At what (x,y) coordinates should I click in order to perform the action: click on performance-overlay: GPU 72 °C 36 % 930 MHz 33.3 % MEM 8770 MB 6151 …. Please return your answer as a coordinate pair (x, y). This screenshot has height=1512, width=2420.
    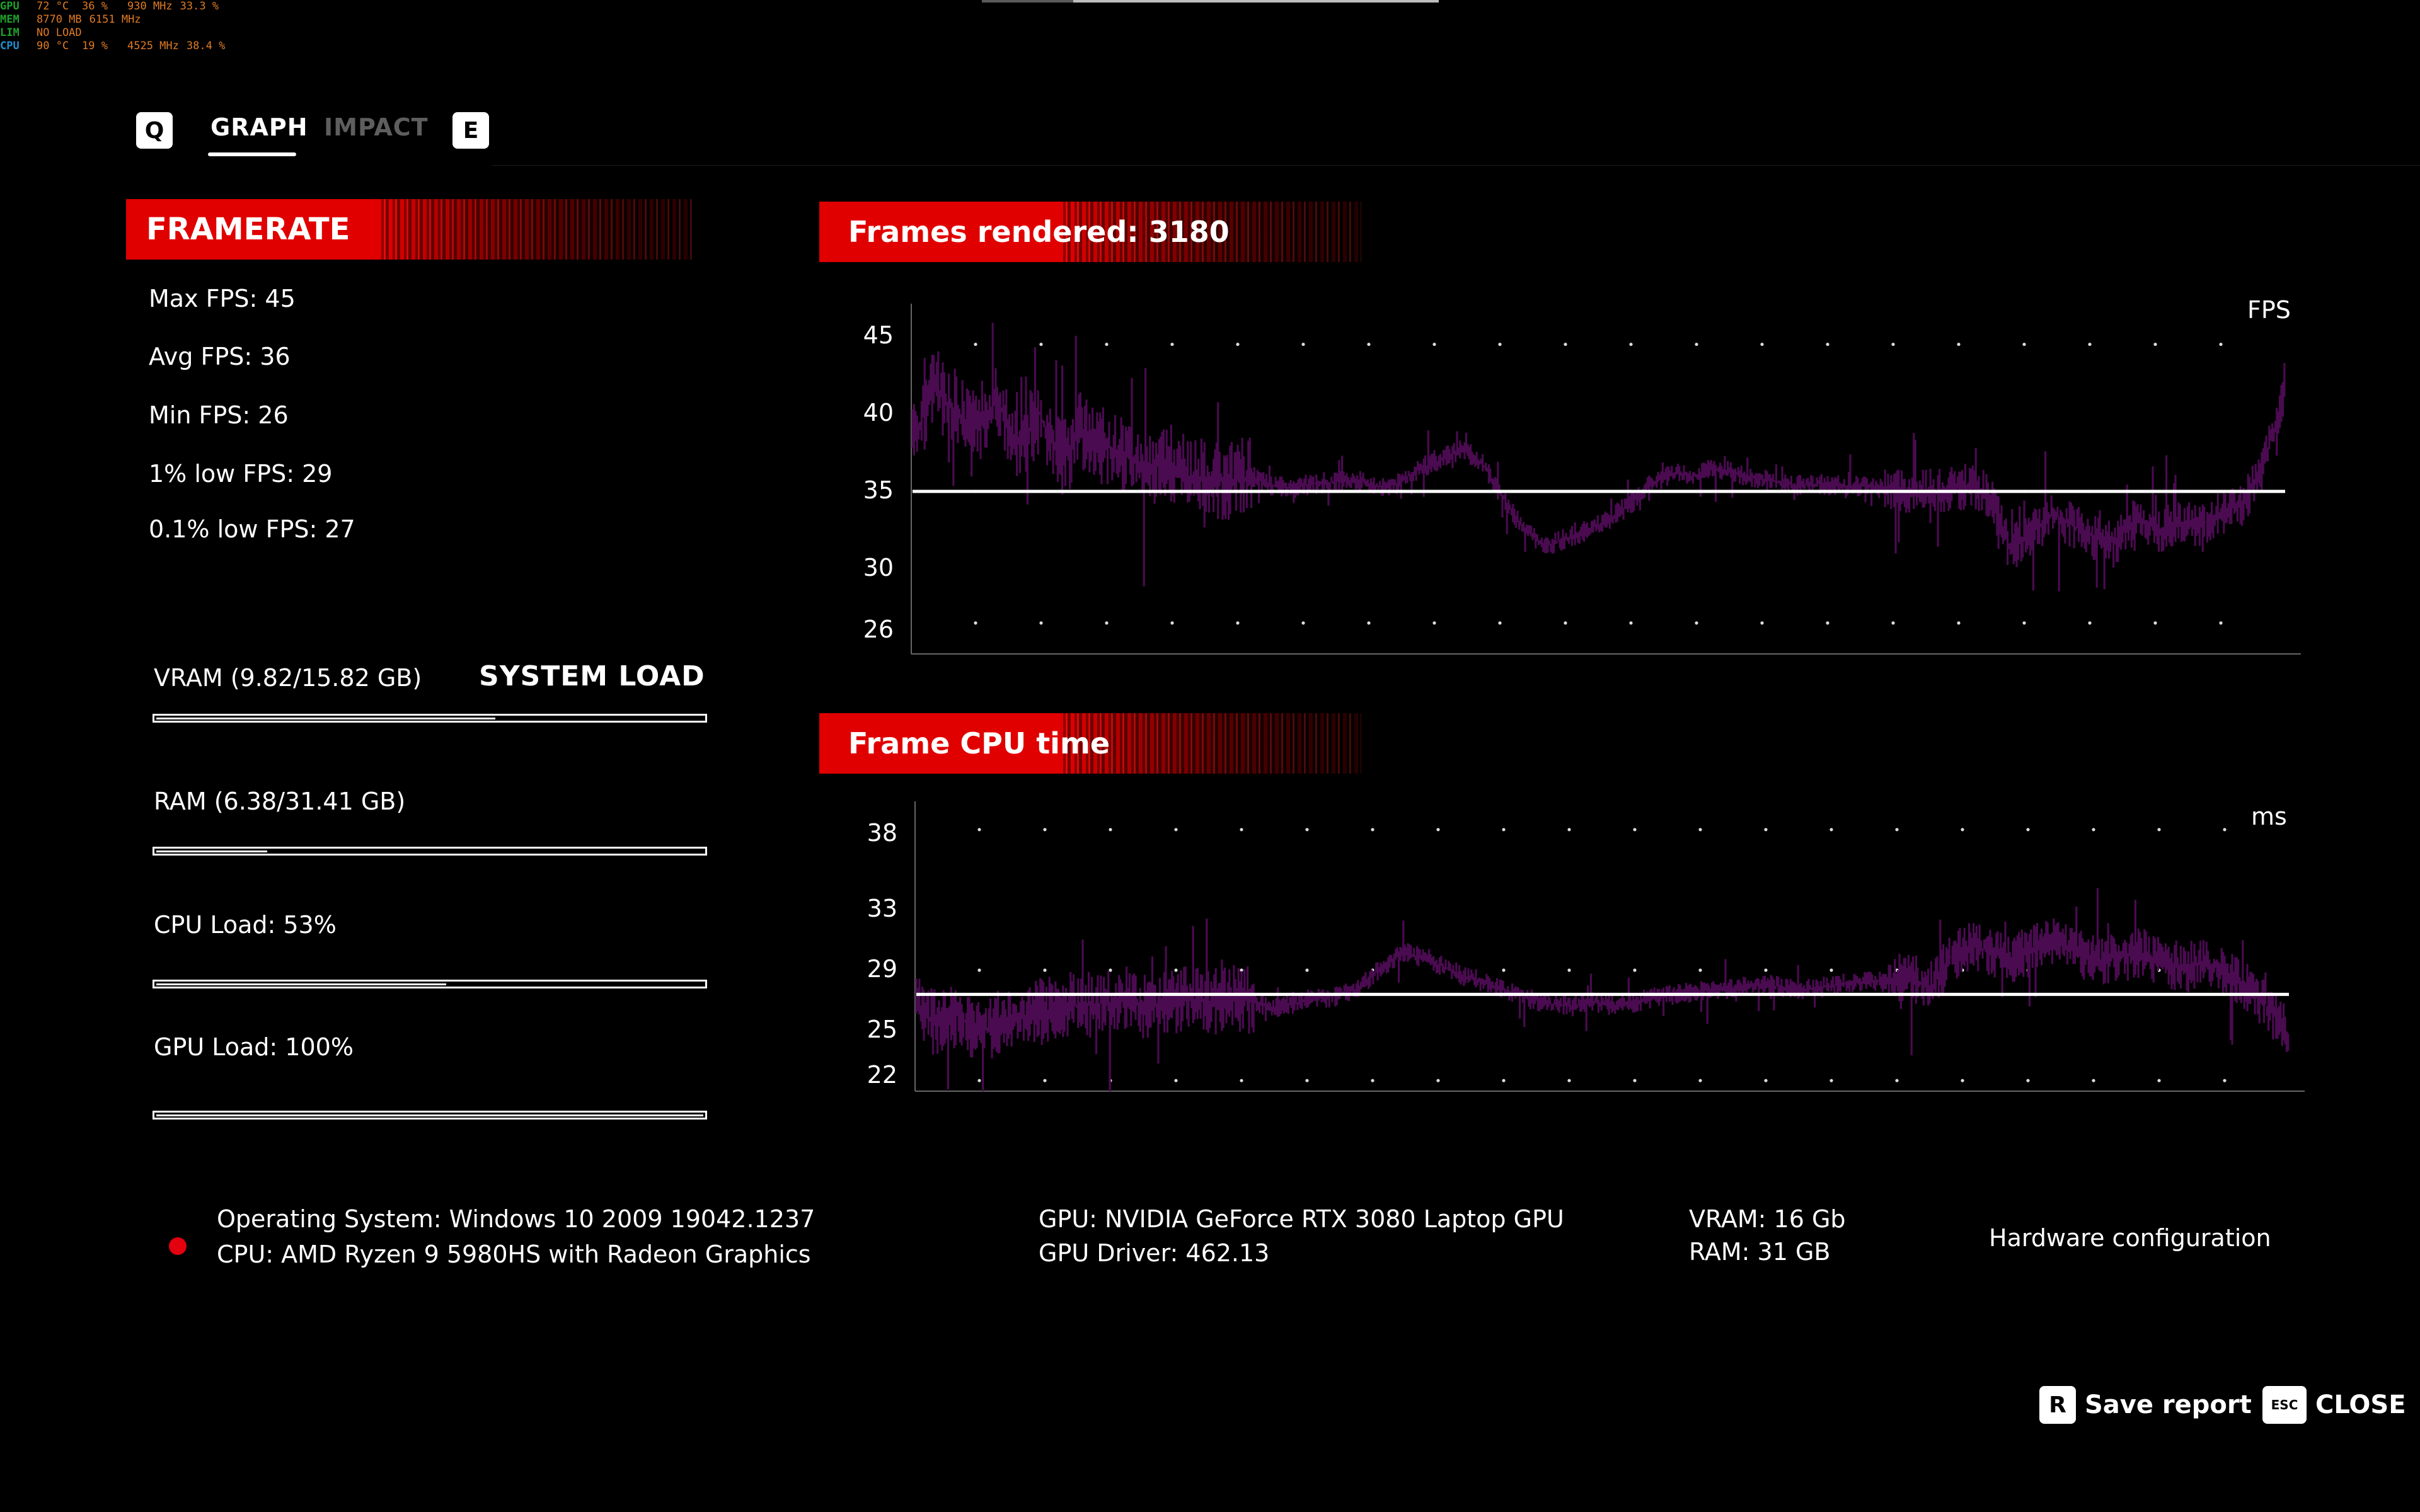
    Looking at the image, I should click on (116, 26).